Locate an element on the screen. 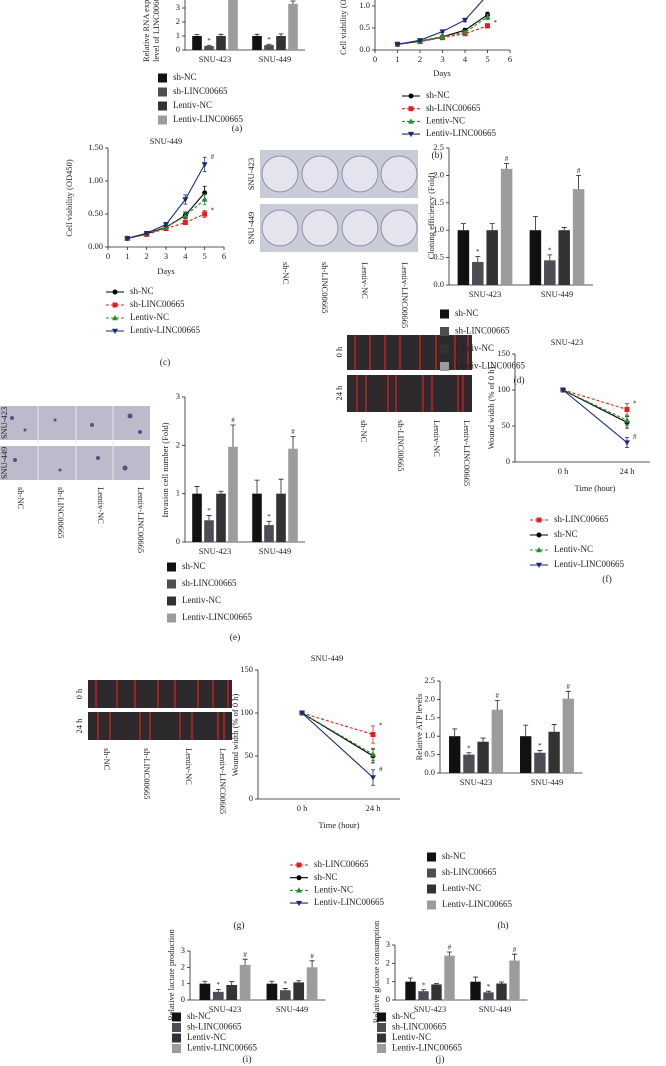  x-tick-label: SNU-423 is located at coordinates (476, 782).